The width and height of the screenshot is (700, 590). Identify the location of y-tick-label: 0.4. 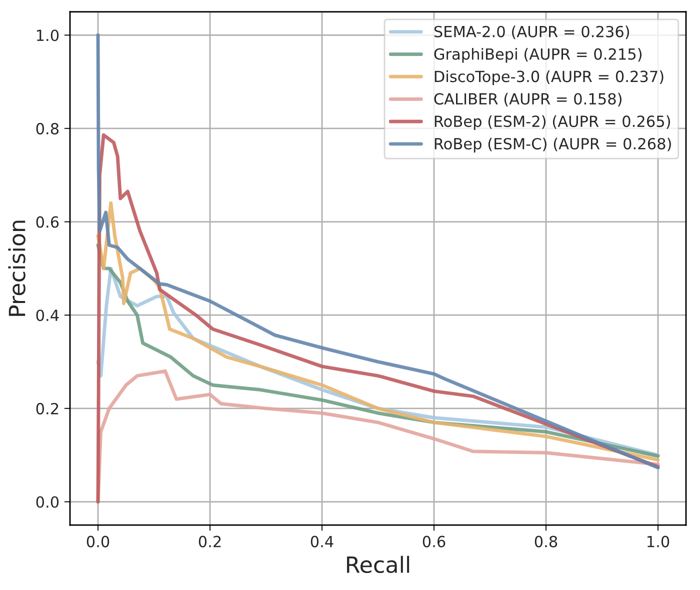
(47, 316).